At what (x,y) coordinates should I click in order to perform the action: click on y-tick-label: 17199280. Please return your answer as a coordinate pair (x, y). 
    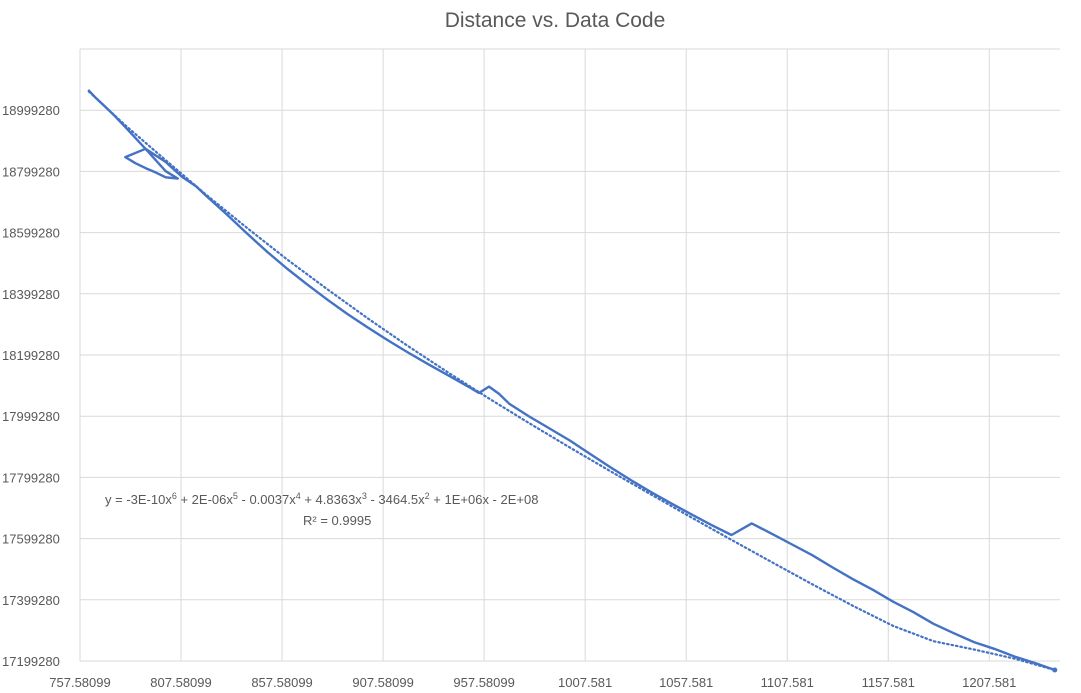
    Looking at the image, I should click on (31, 661).